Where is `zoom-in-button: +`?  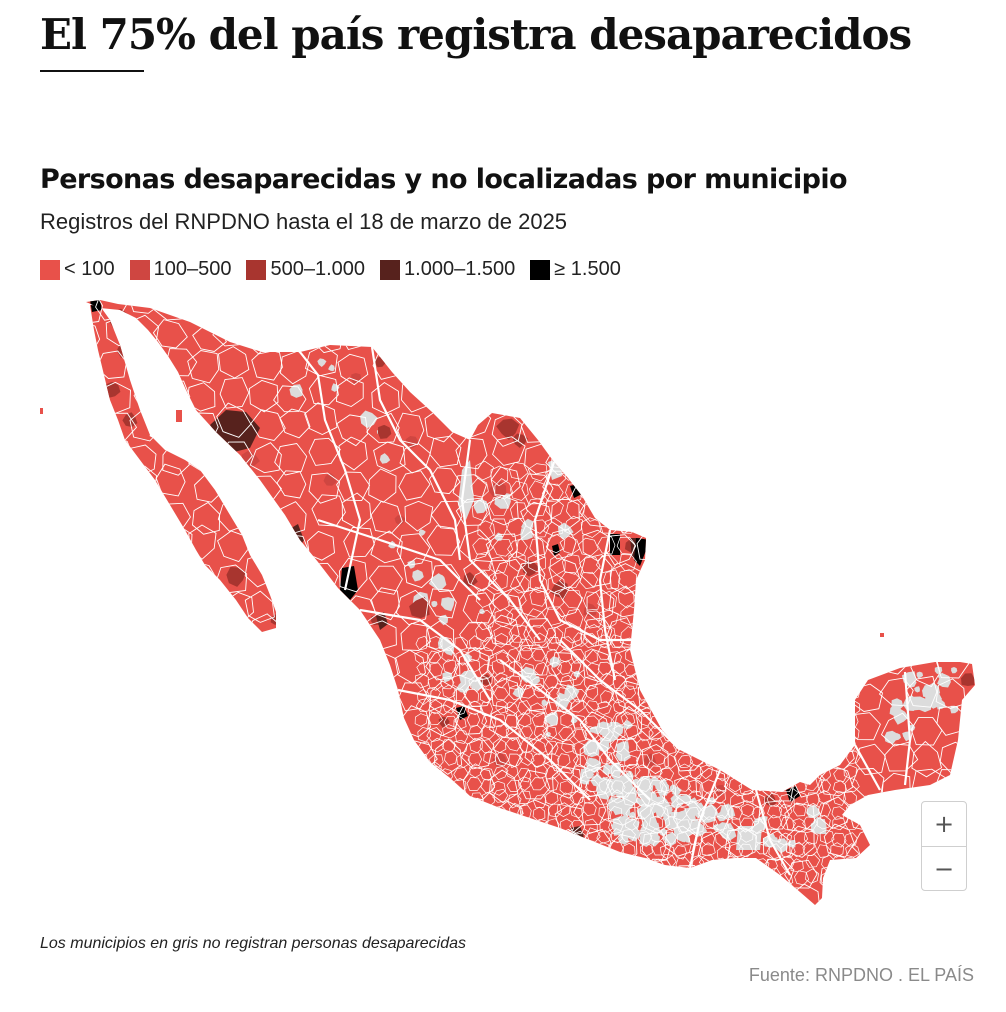
zoom-in-button: + is located at coordinates (944, 824).